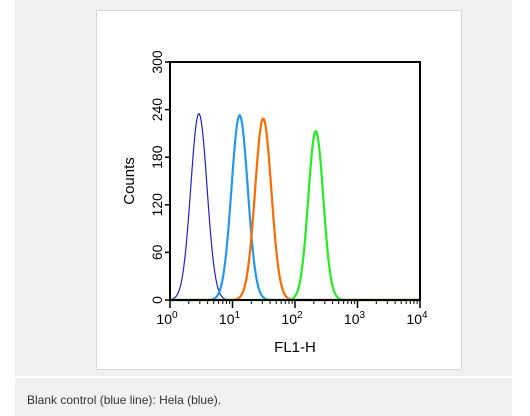  Describe the element at coordinates (167, 318) in the screenshot. I see `x-tick-label: 10⁰` at that location.